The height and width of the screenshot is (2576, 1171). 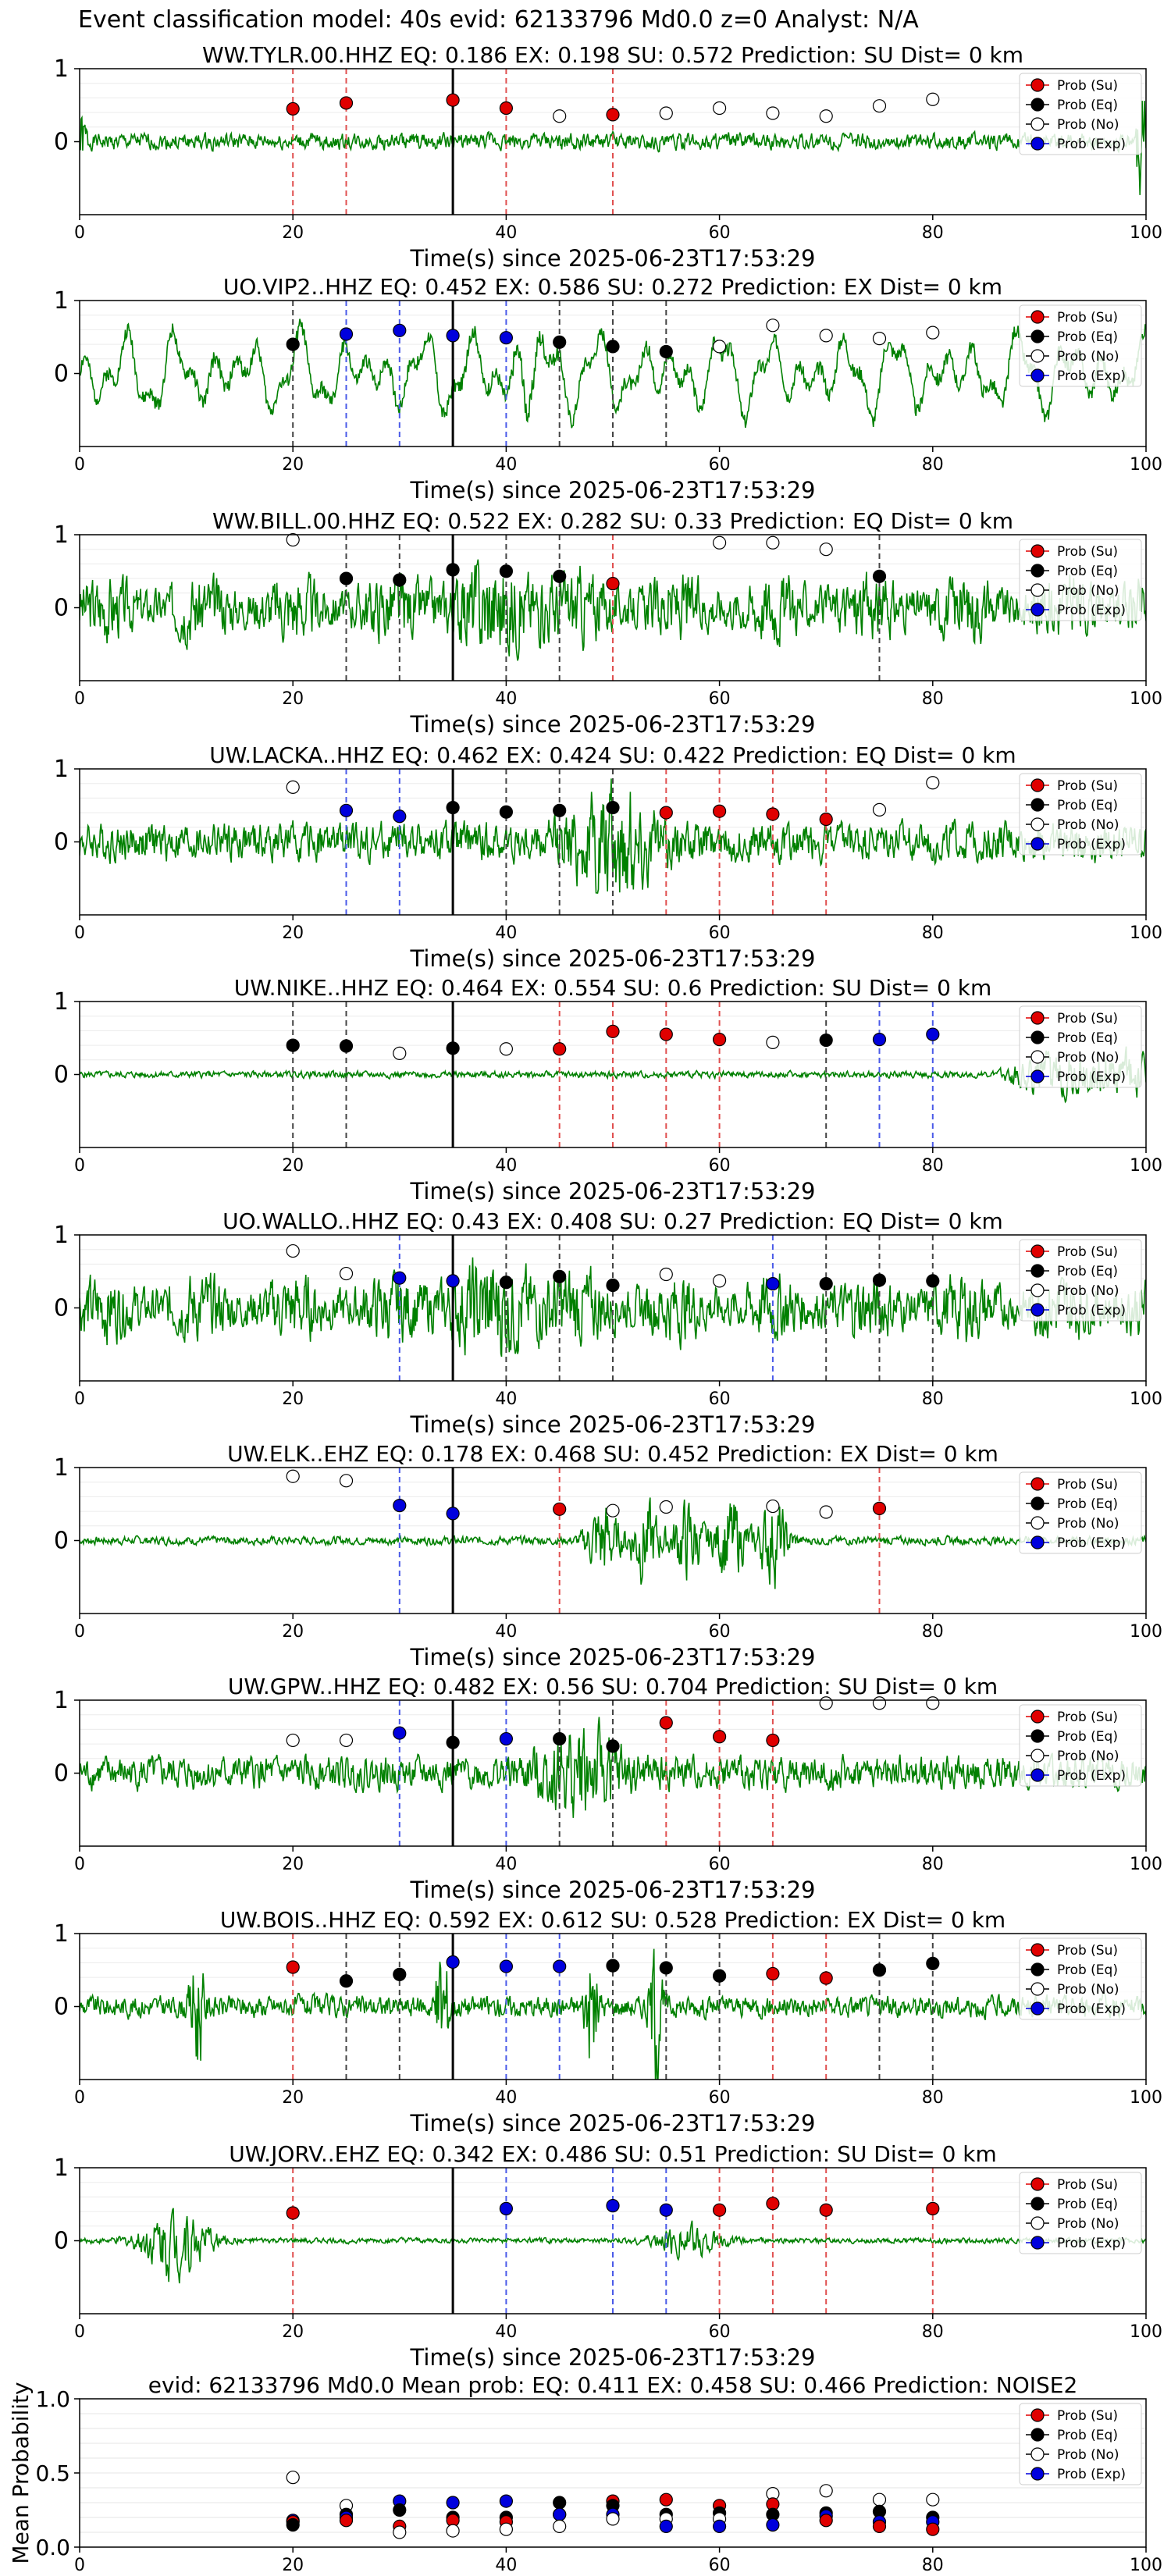 I want to click on y-tick-label: 0, so click(x=61, y=1541).